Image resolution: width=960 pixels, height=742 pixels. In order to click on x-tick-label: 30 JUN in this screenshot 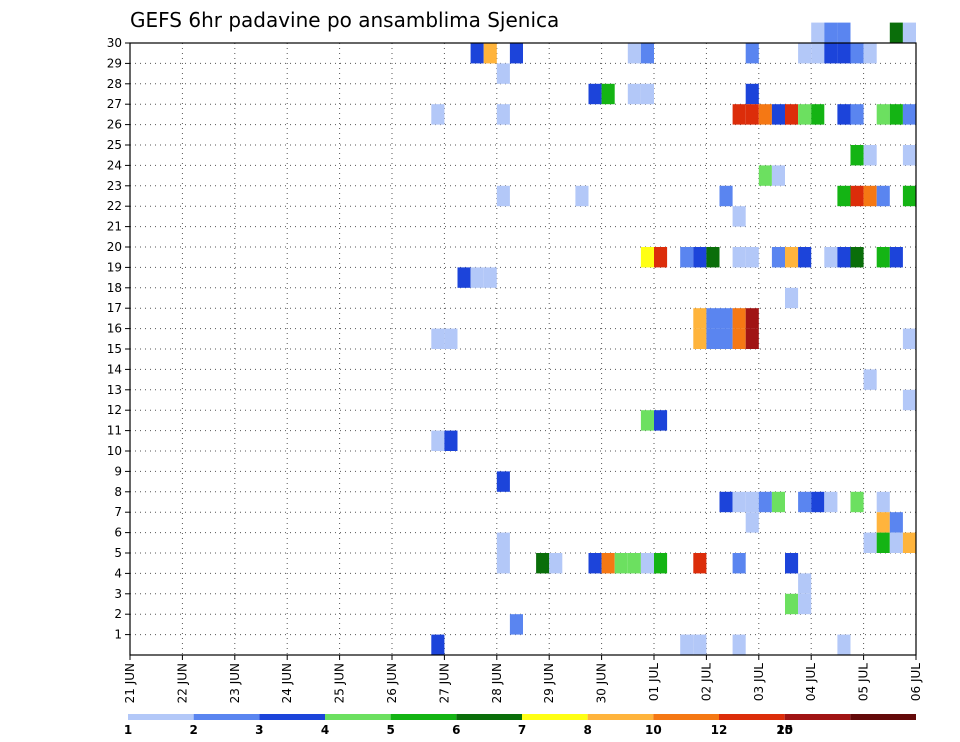, I will do `click(602, 683)`.